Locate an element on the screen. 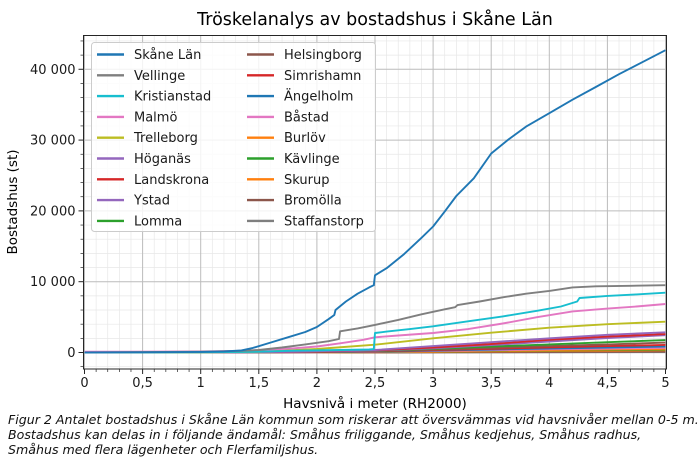  legend-label: Kävlinge is located at coordinates (312, 159).